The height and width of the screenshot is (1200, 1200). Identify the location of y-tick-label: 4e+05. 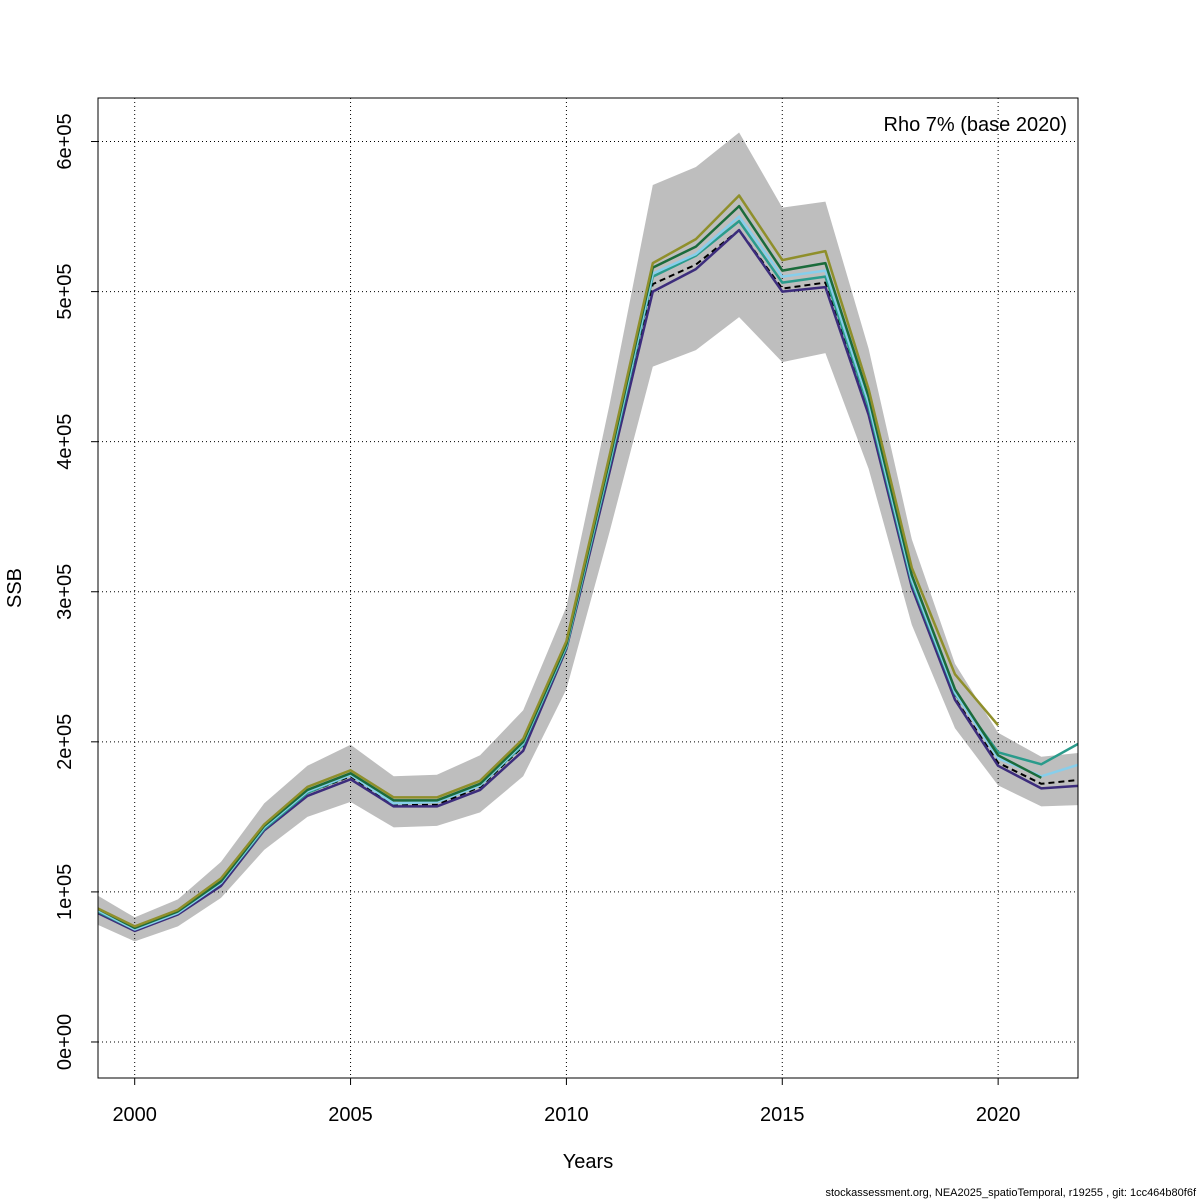
(65, 442).